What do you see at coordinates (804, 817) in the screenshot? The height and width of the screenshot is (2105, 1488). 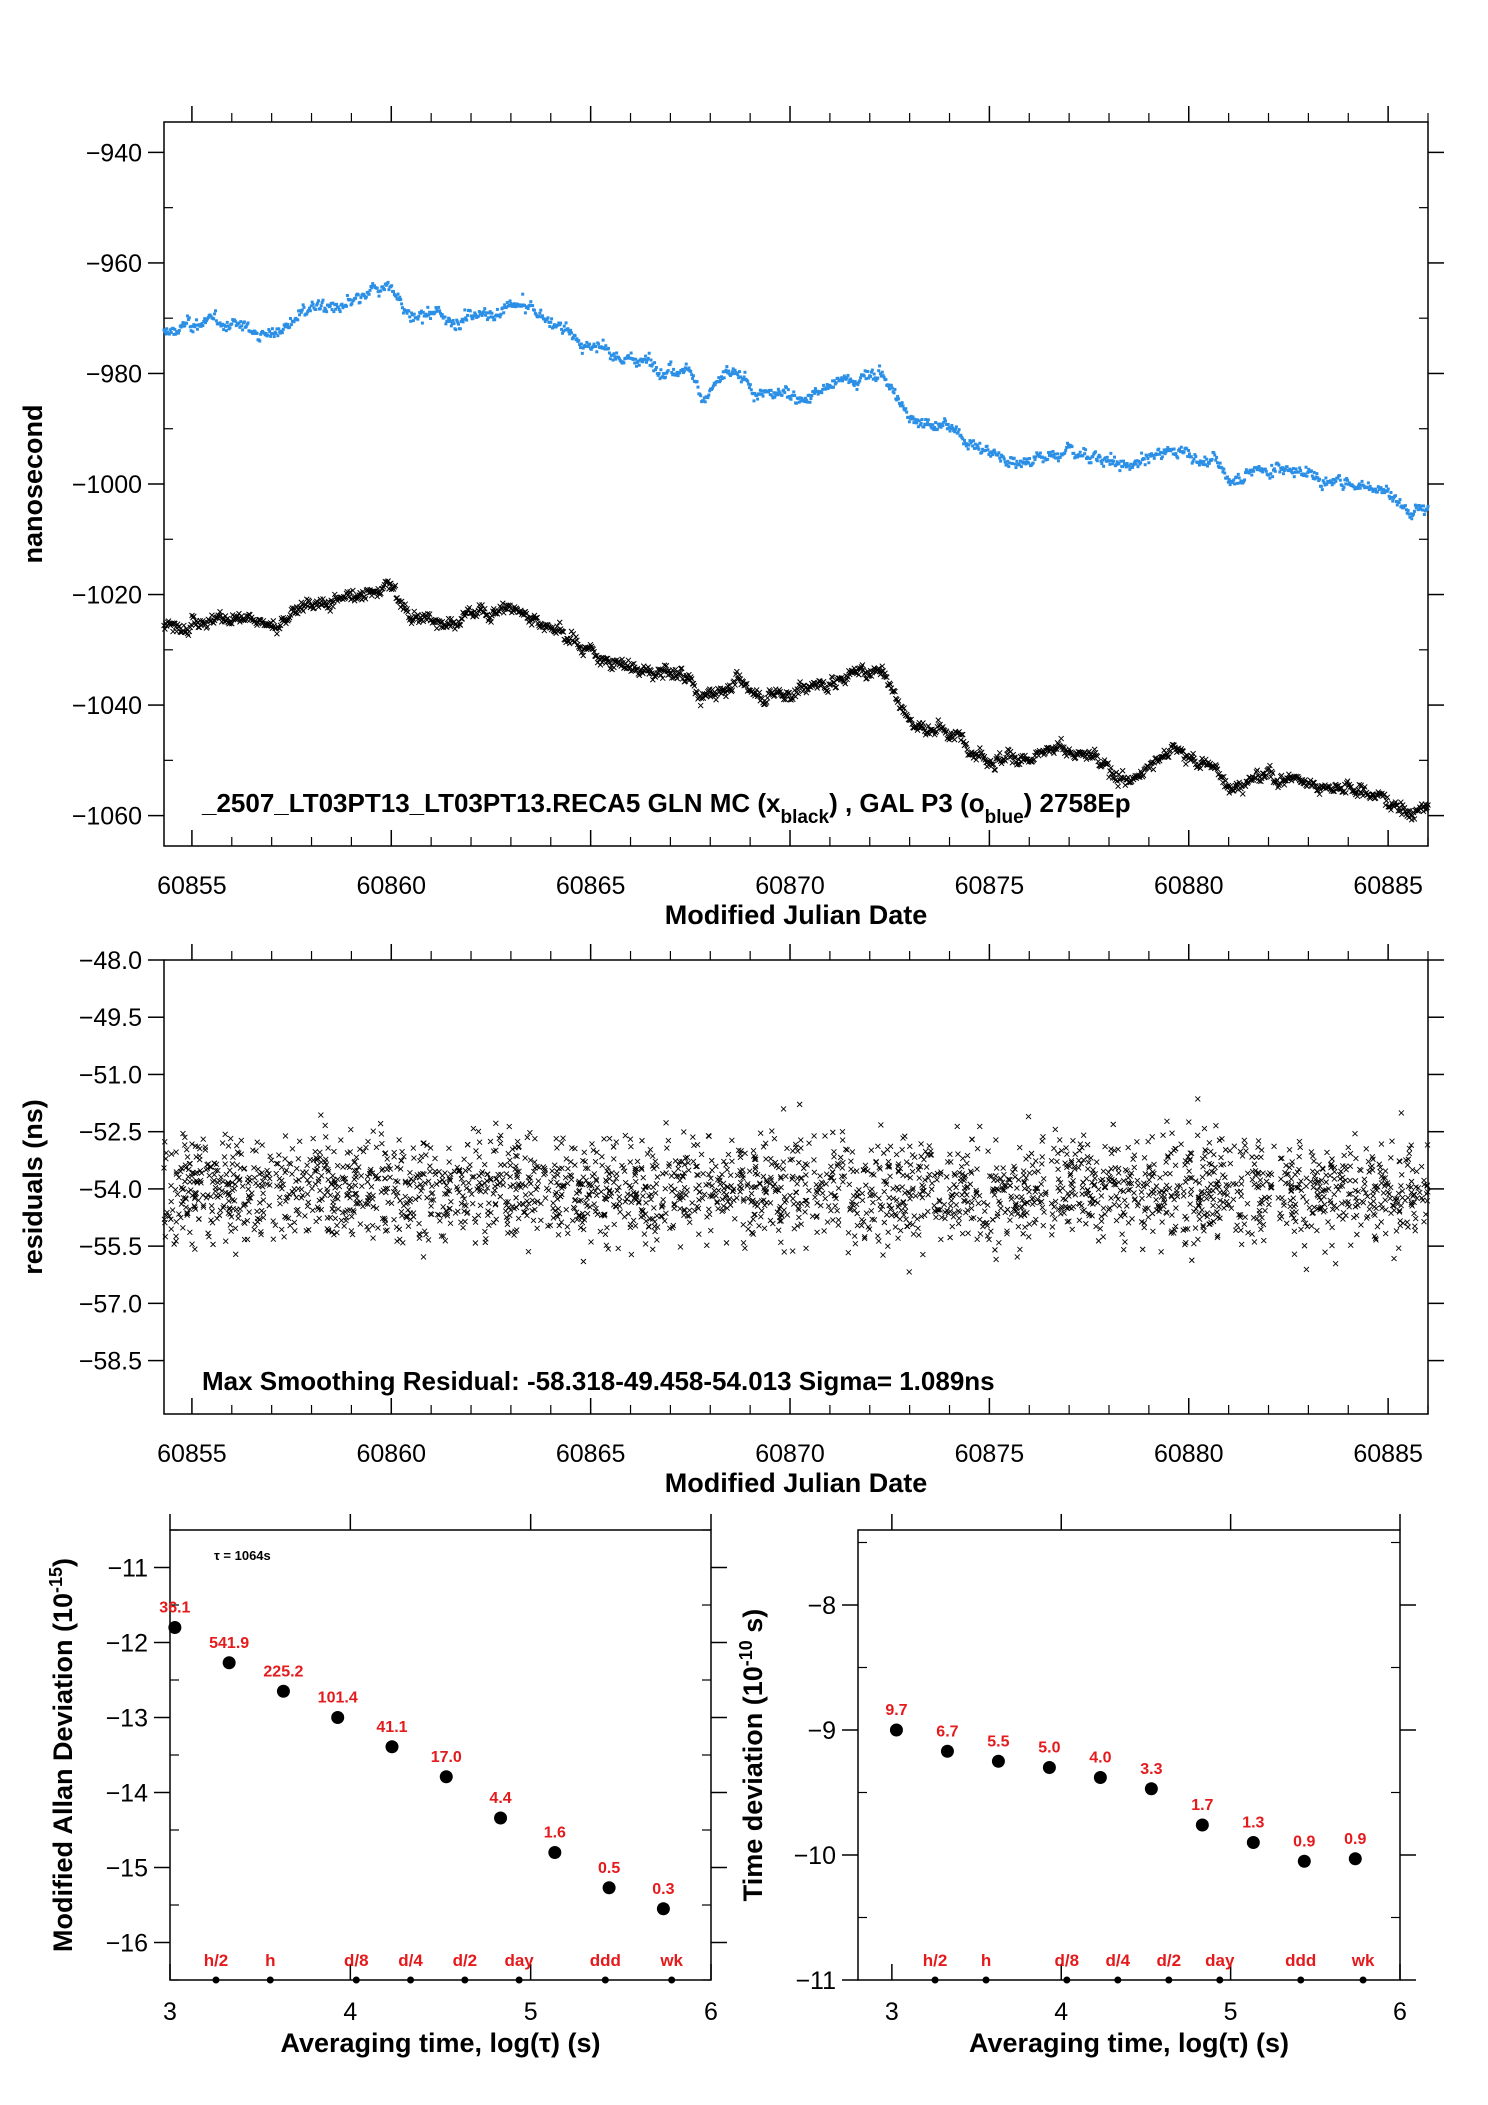 I see `annotation-subscript: black` at bounding box center [804, 817].